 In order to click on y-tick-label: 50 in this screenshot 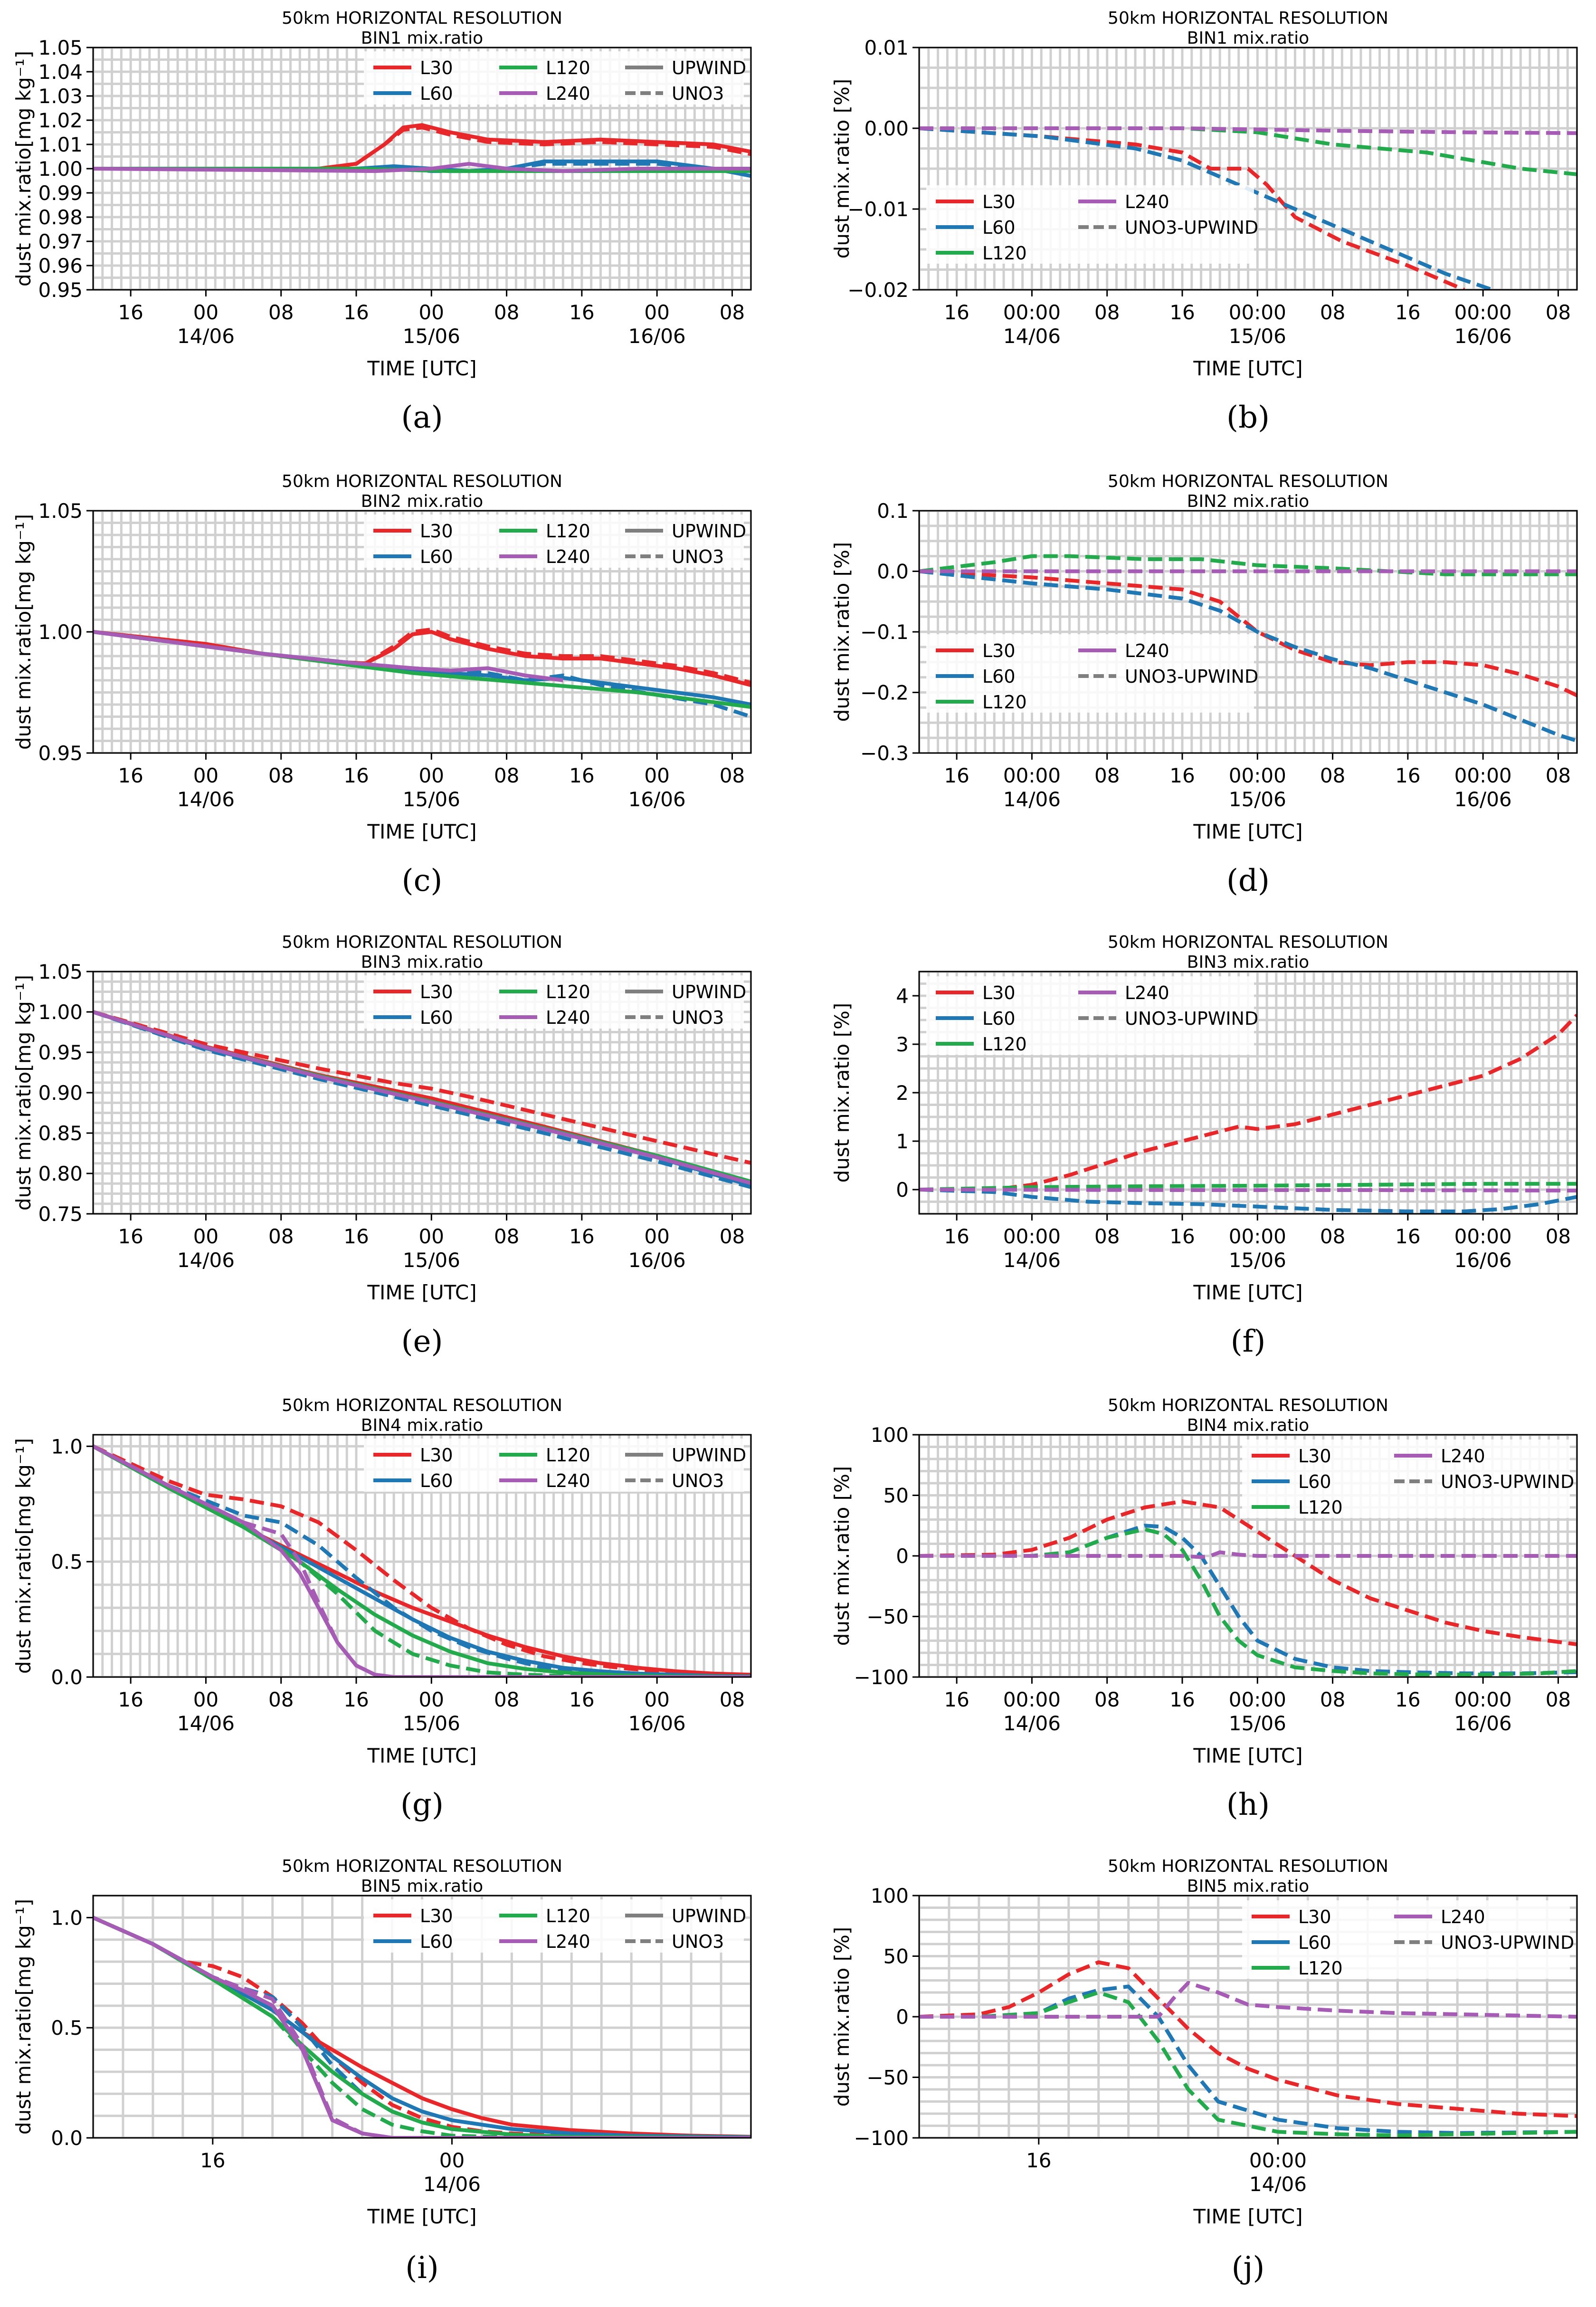, I will do `click(896, 1496)`.